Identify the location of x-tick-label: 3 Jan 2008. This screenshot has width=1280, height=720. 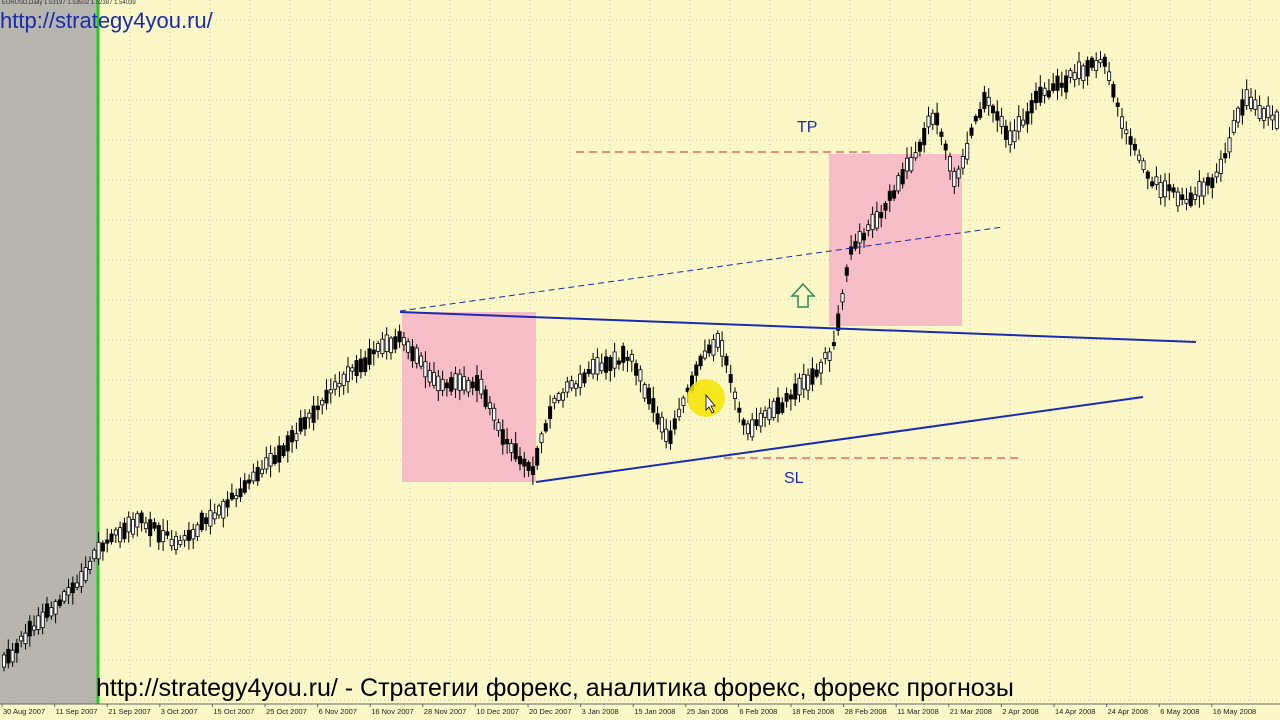
(600, 711).